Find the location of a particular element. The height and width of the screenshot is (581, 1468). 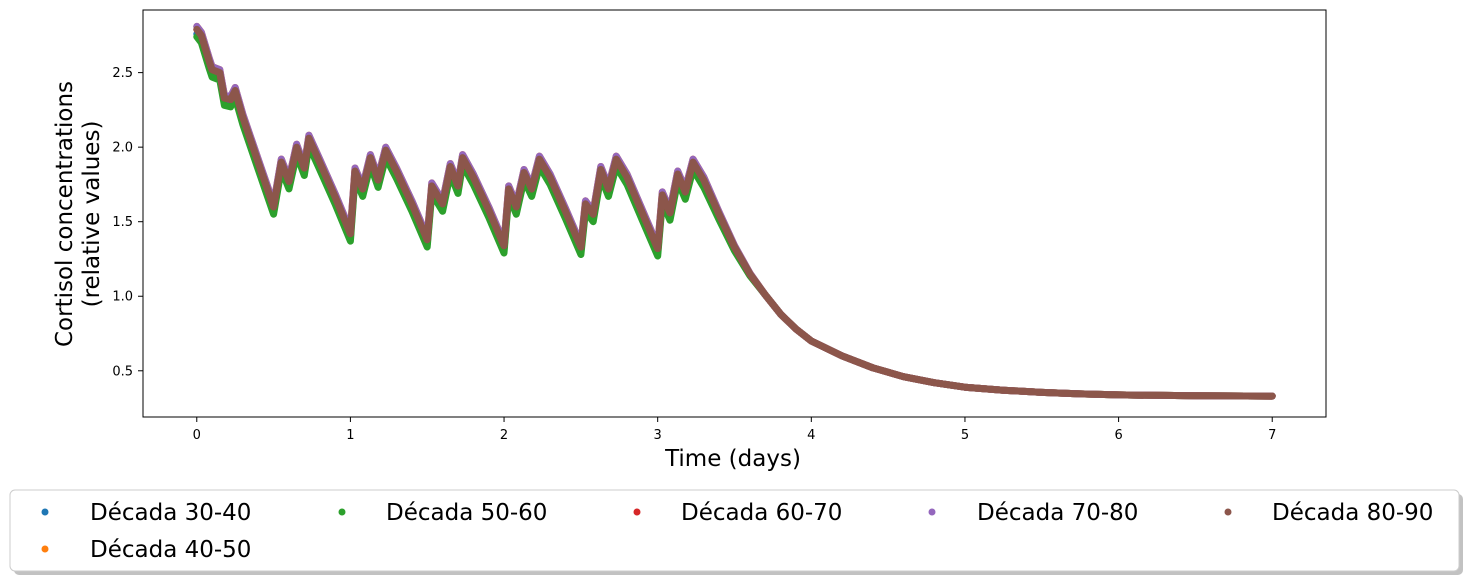

y-axis: 0.5 1.0 1.5 2.0 2.5 is located at coordinates (127, 222).